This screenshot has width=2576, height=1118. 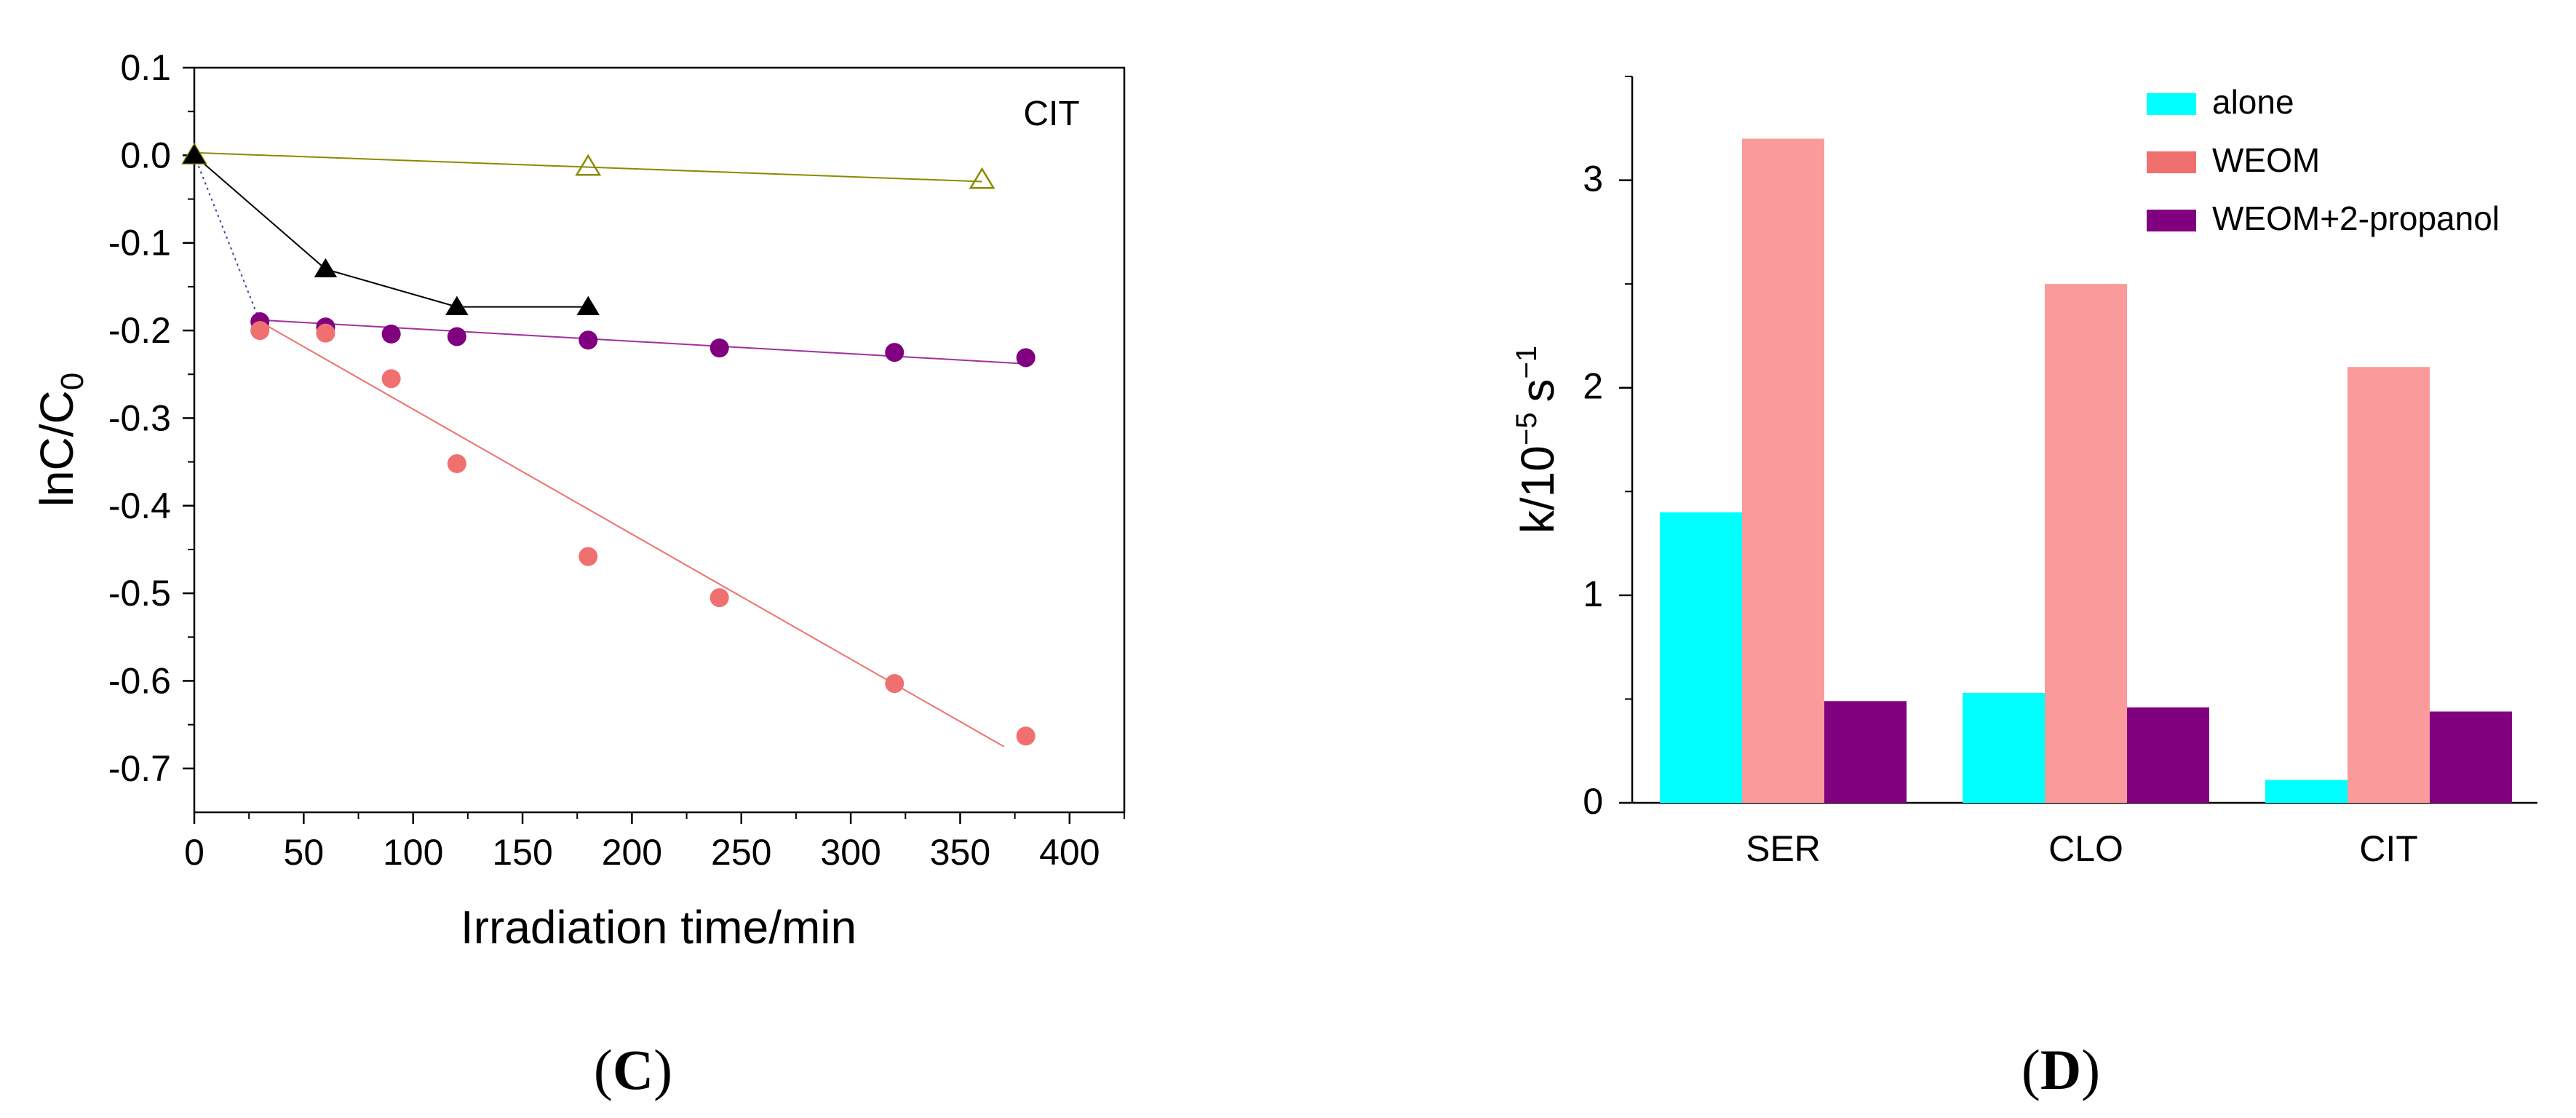 I want to click on panel-d-y-tick-label: 1, so click(x=1593, y=594).